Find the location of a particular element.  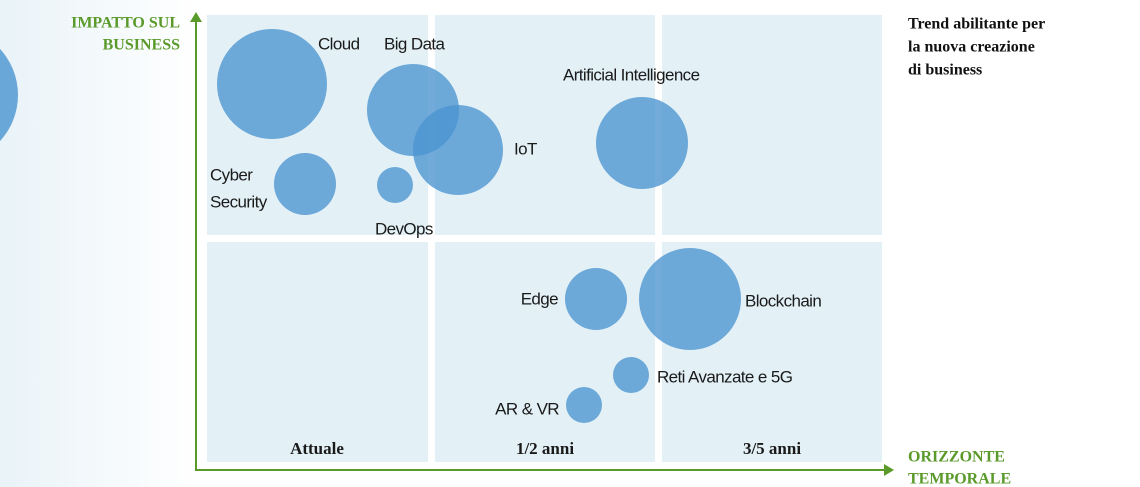

bubble-label: AR & VR is located at coordinates (527, 408).